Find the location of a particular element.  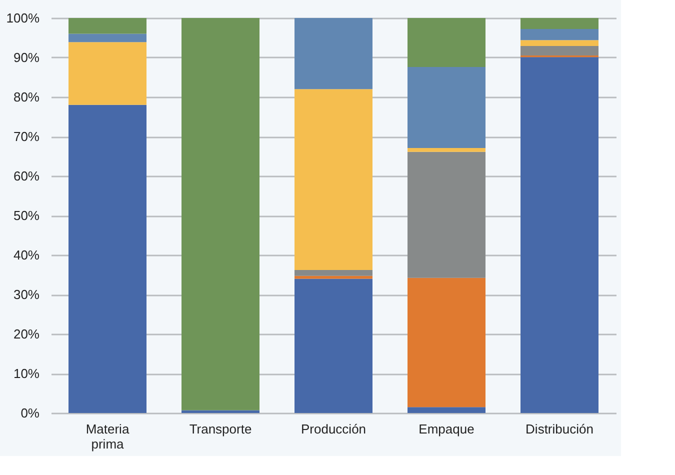

y-tick-label: 70% is located at coordinates (26, 136).